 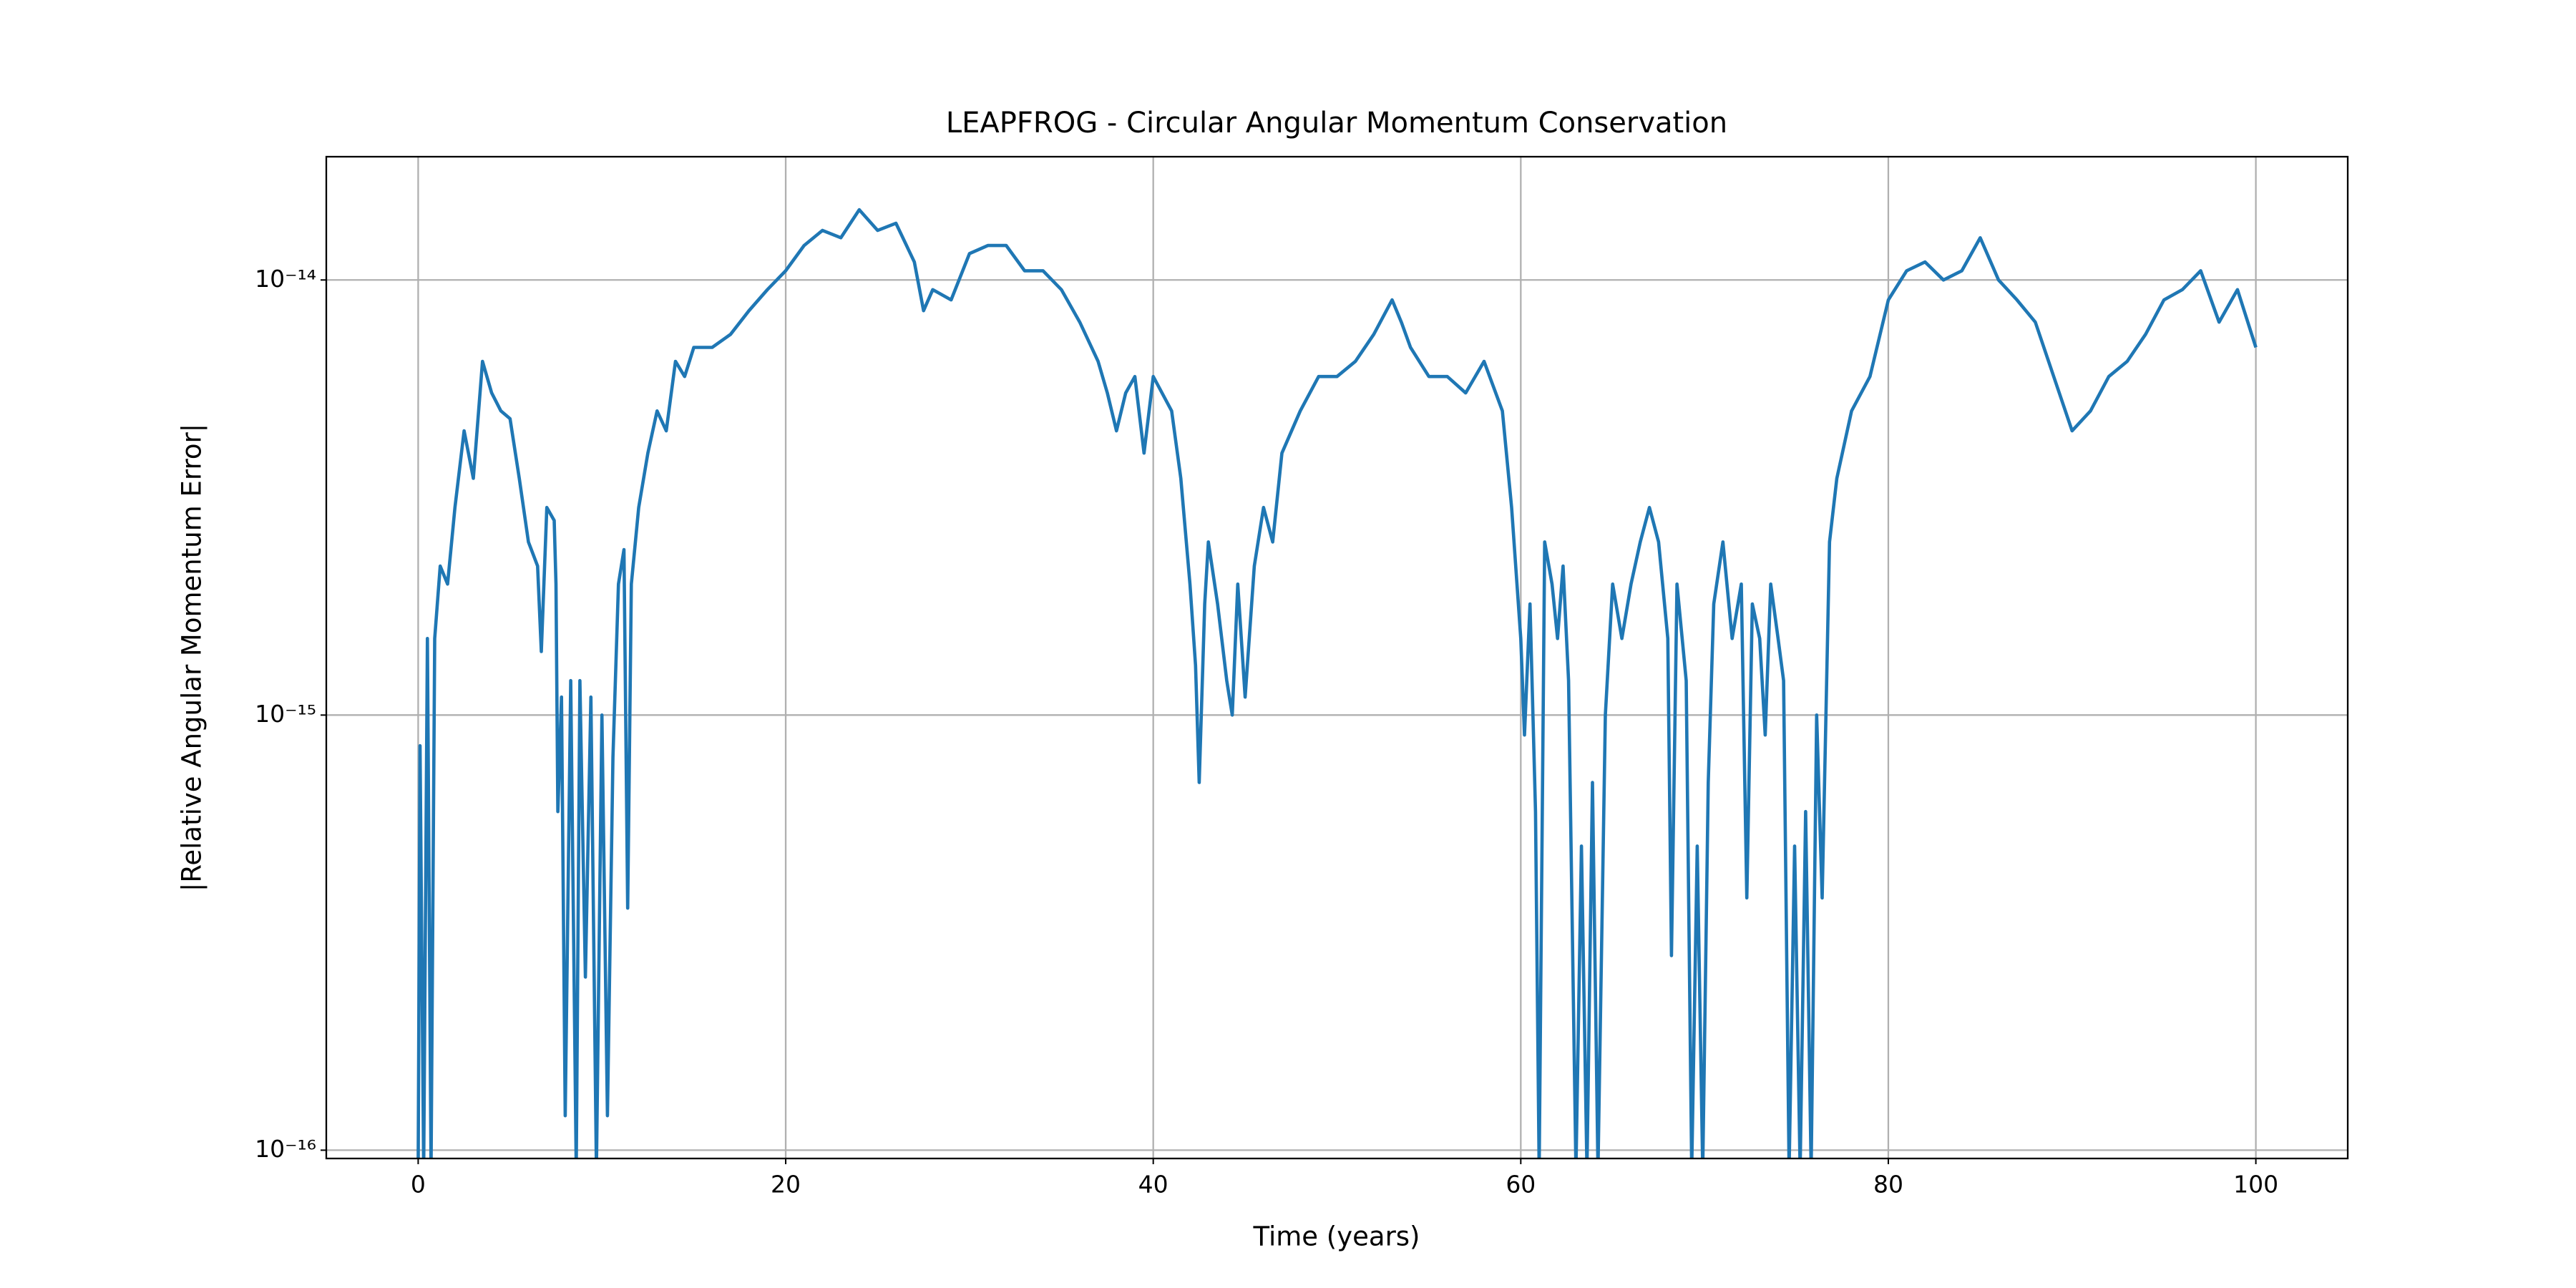 I want to click on y-tick-label: 10⁻¹⁴, so click(x=285, y=279).